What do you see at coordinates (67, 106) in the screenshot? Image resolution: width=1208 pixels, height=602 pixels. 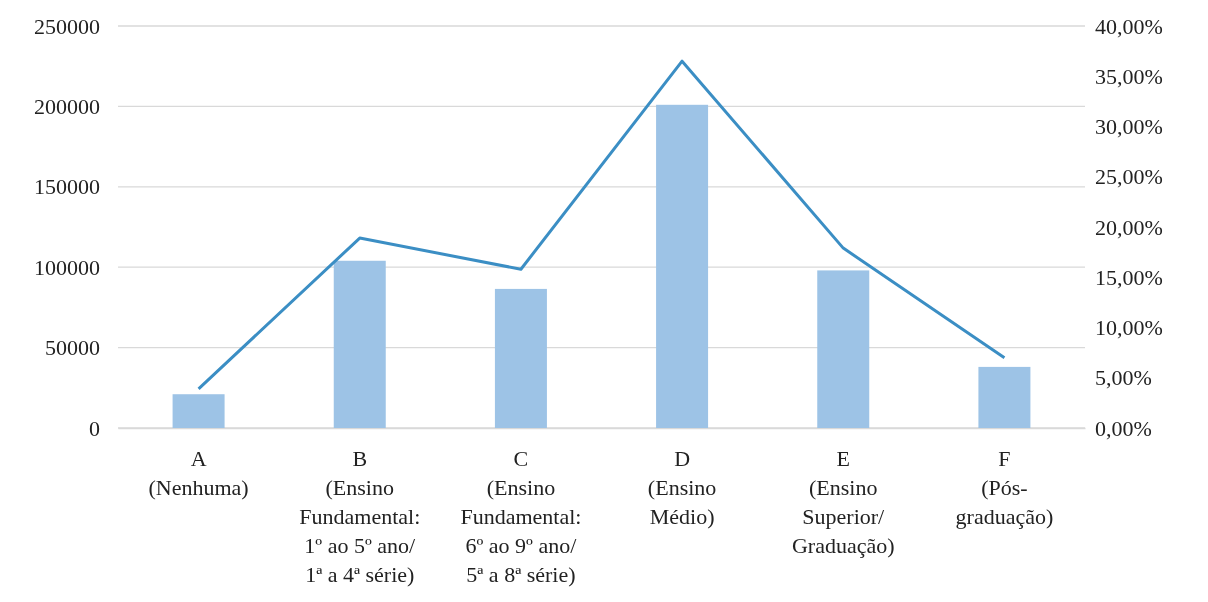 I see `y-tick-label: 200000` at bounding box center [67, 106].